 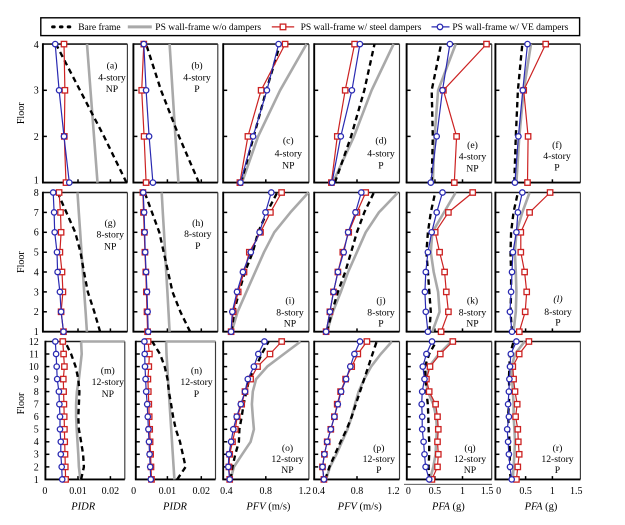 What do you see at coordinates (208, 27) in the screenshot?
I see `svg-text: PS wall-frame w/o dampers` at bounding box center [208, 27].